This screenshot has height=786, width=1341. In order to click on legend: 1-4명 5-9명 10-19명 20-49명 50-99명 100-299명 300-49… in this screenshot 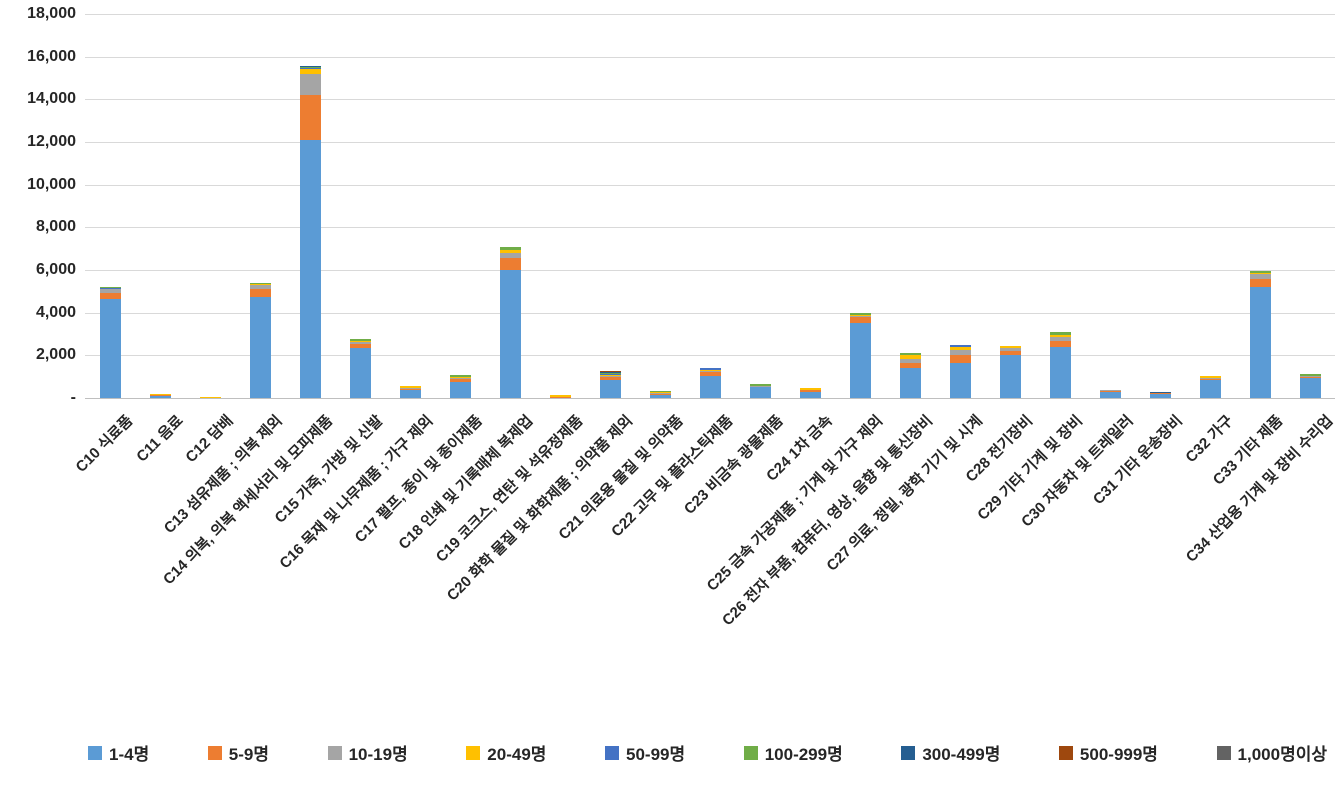, I will do `click(670, 752)`.